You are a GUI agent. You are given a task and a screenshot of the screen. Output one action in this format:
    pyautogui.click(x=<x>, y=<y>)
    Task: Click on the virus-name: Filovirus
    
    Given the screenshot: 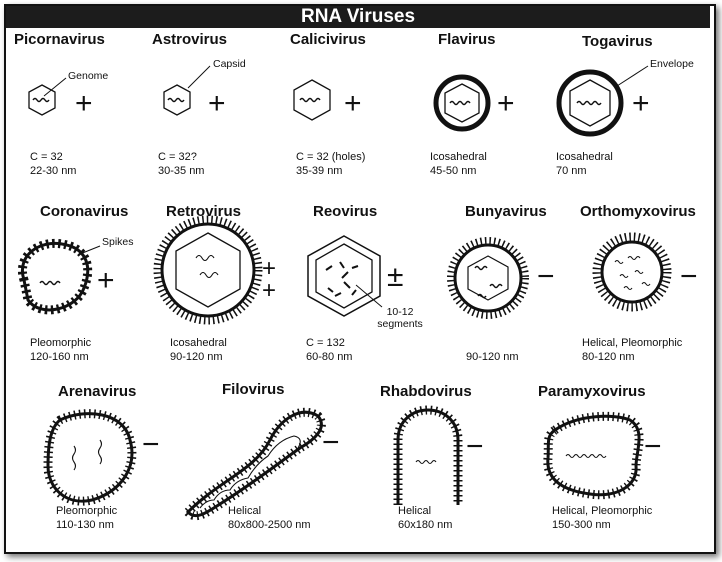 What is the action you would take?
    pyautogui.click(x=253, y=389)
    